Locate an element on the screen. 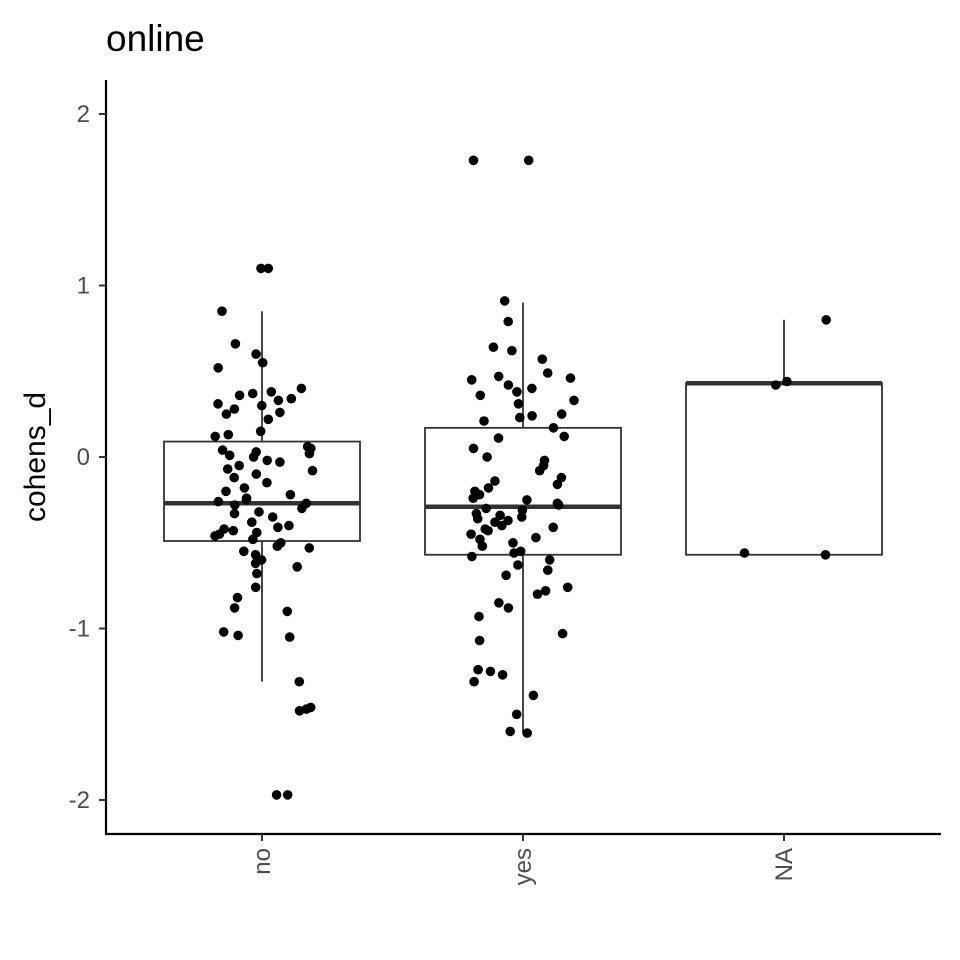  y-tick-label: 2 is located at coordinates (83, 114).